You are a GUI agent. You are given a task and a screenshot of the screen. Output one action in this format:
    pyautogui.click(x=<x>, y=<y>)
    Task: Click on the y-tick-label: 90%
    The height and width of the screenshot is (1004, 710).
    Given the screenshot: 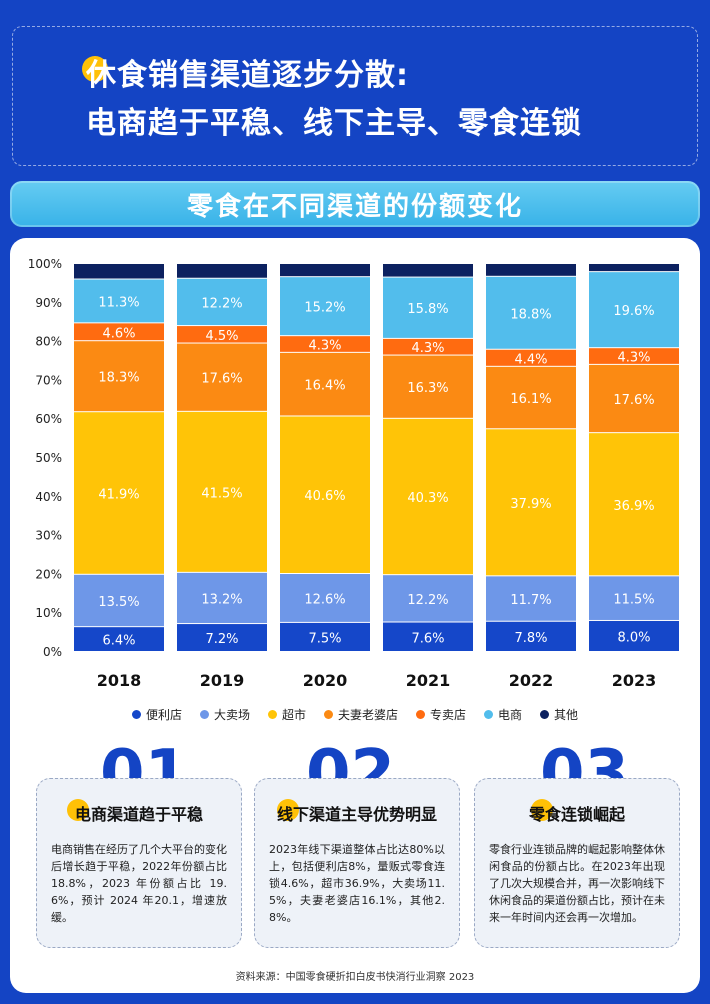 What is the action you would take?
    pyautogui.click(x=48, y=303)
    